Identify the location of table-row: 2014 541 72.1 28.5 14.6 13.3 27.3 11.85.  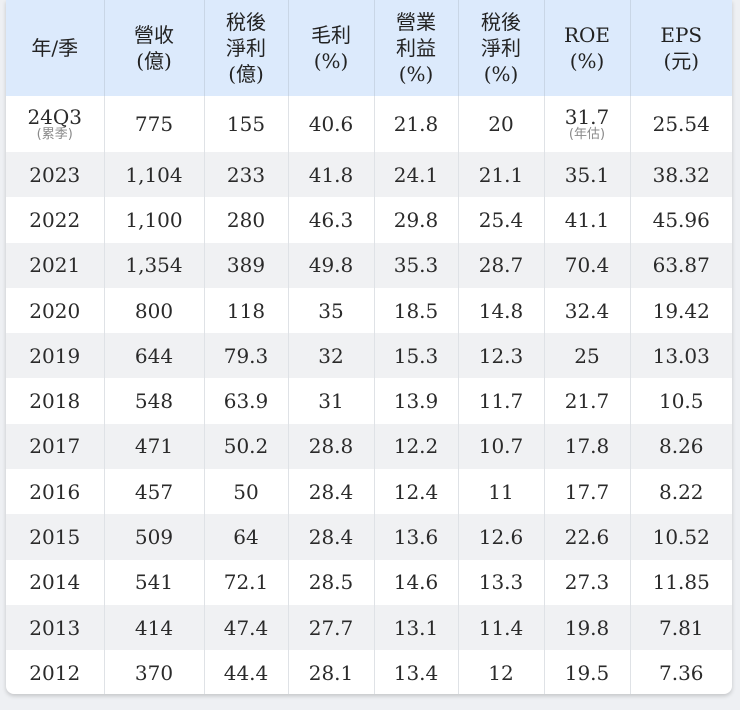
(369, 582).